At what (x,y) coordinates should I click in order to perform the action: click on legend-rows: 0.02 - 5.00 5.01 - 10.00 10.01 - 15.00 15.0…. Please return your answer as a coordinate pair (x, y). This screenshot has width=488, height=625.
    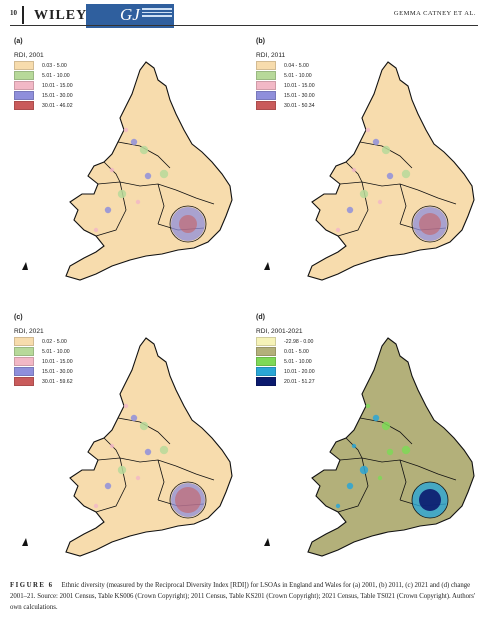
    Looking at the image, I should click on (43, 361).